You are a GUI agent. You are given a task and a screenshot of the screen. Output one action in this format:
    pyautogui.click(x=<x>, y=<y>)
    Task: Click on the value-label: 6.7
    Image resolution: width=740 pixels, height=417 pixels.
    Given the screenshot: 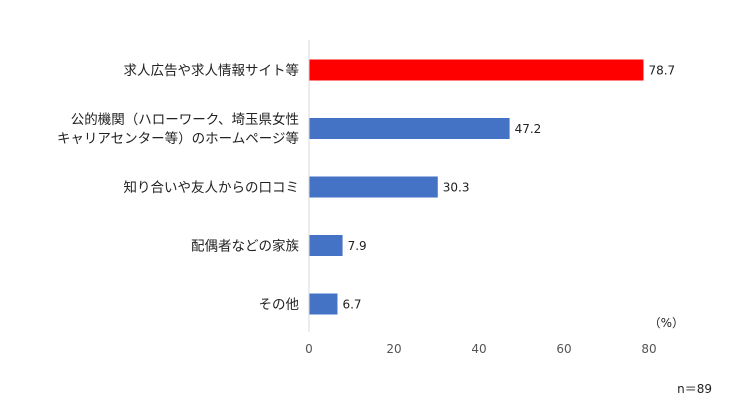 What is the action you would take?
    pyautogui.click(x=351, y=305)
    